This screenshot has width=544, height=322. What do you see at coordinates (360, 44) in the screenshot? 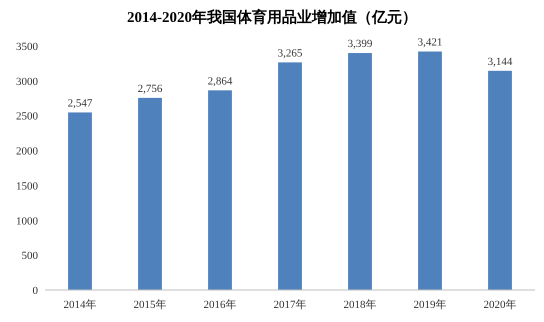
I see `data-label: 3,399` at bounding box center [360, 44].